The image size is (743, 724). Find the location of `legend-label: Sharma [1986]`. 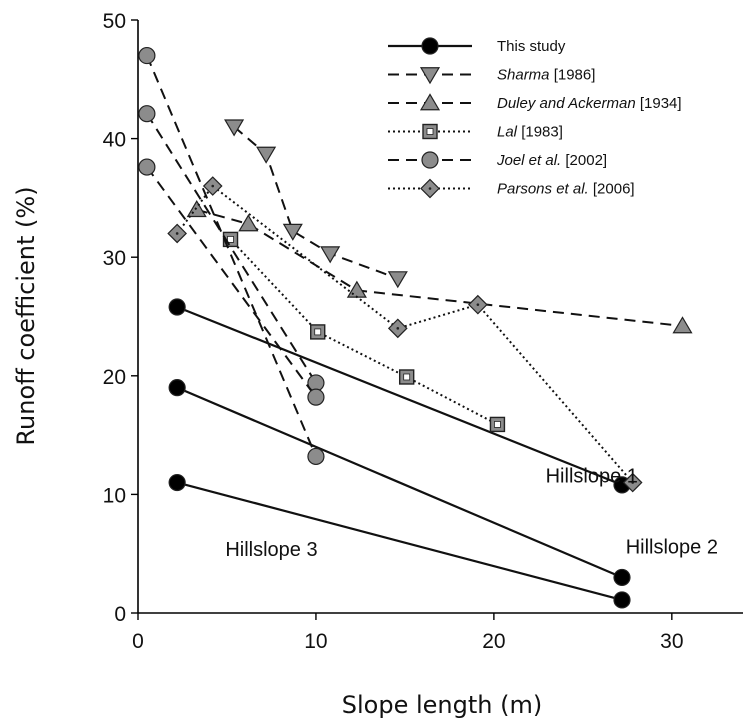

legend-label: Sharma [1986] is located at coordinates (546, 75).